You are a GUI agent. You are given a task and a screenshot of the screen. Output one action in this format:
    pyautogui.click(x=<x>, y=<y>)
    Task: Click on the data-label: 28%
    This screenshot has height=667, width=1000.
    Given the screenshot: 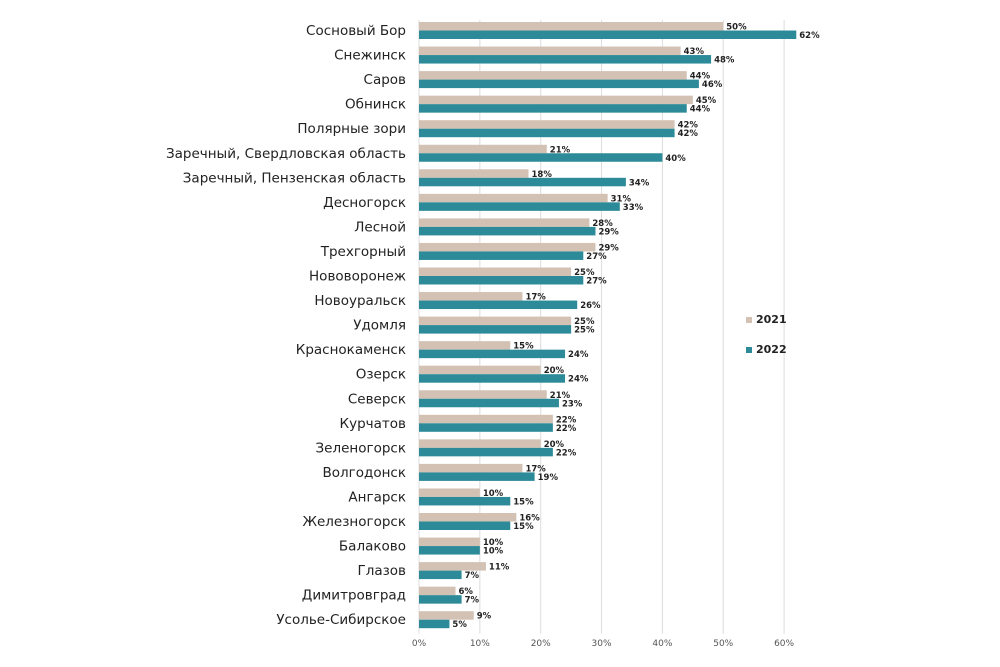 What is the action you would take?
    pyautogui.click(x=602, y=224)
    